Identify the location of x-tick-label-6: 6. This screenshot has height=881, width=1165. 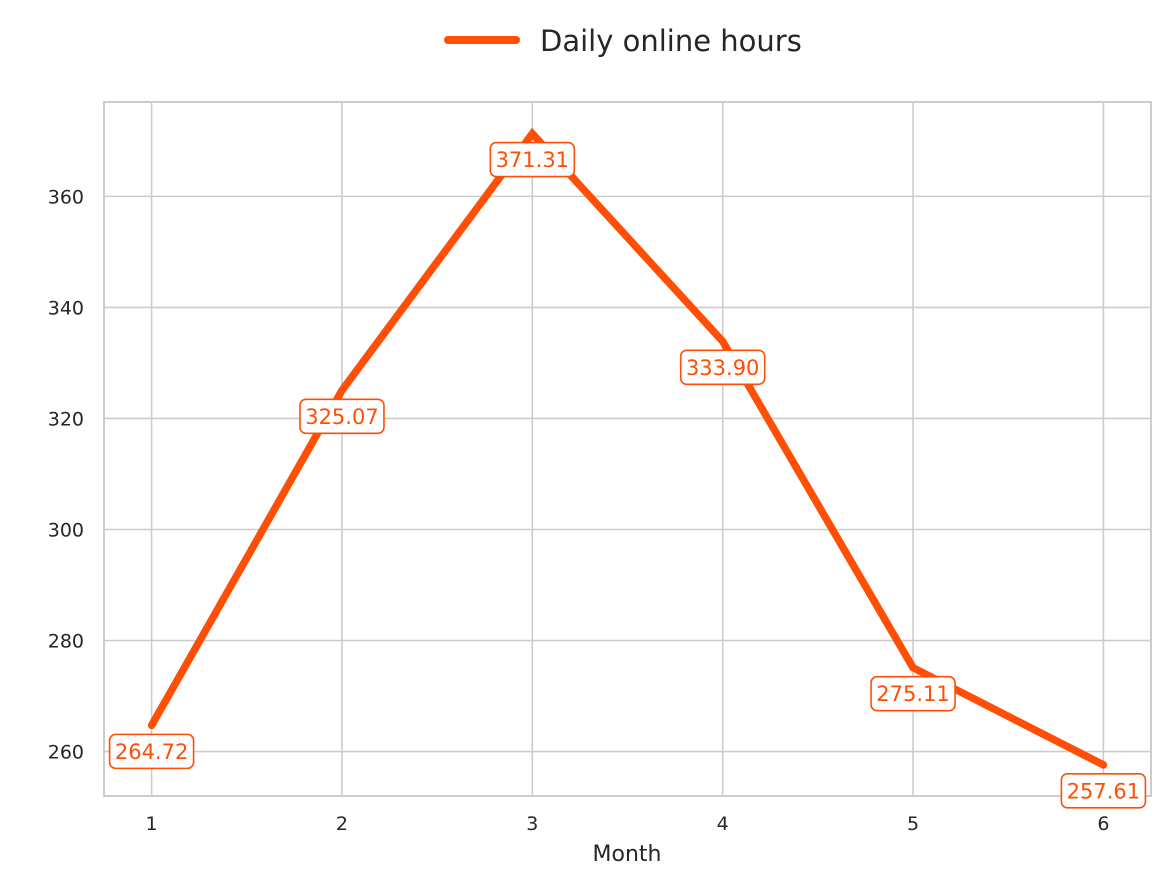
(1103, 824).